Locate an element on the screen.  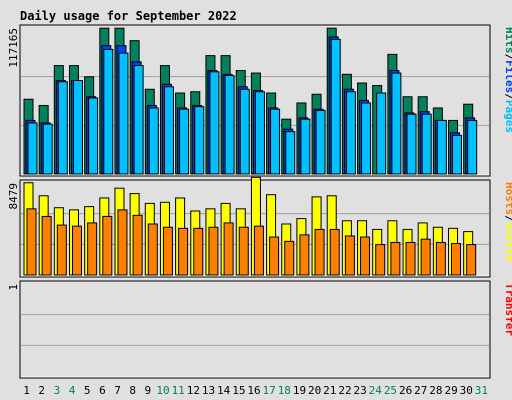
x-tick-label: 9 is located at coordinates (148, 390).